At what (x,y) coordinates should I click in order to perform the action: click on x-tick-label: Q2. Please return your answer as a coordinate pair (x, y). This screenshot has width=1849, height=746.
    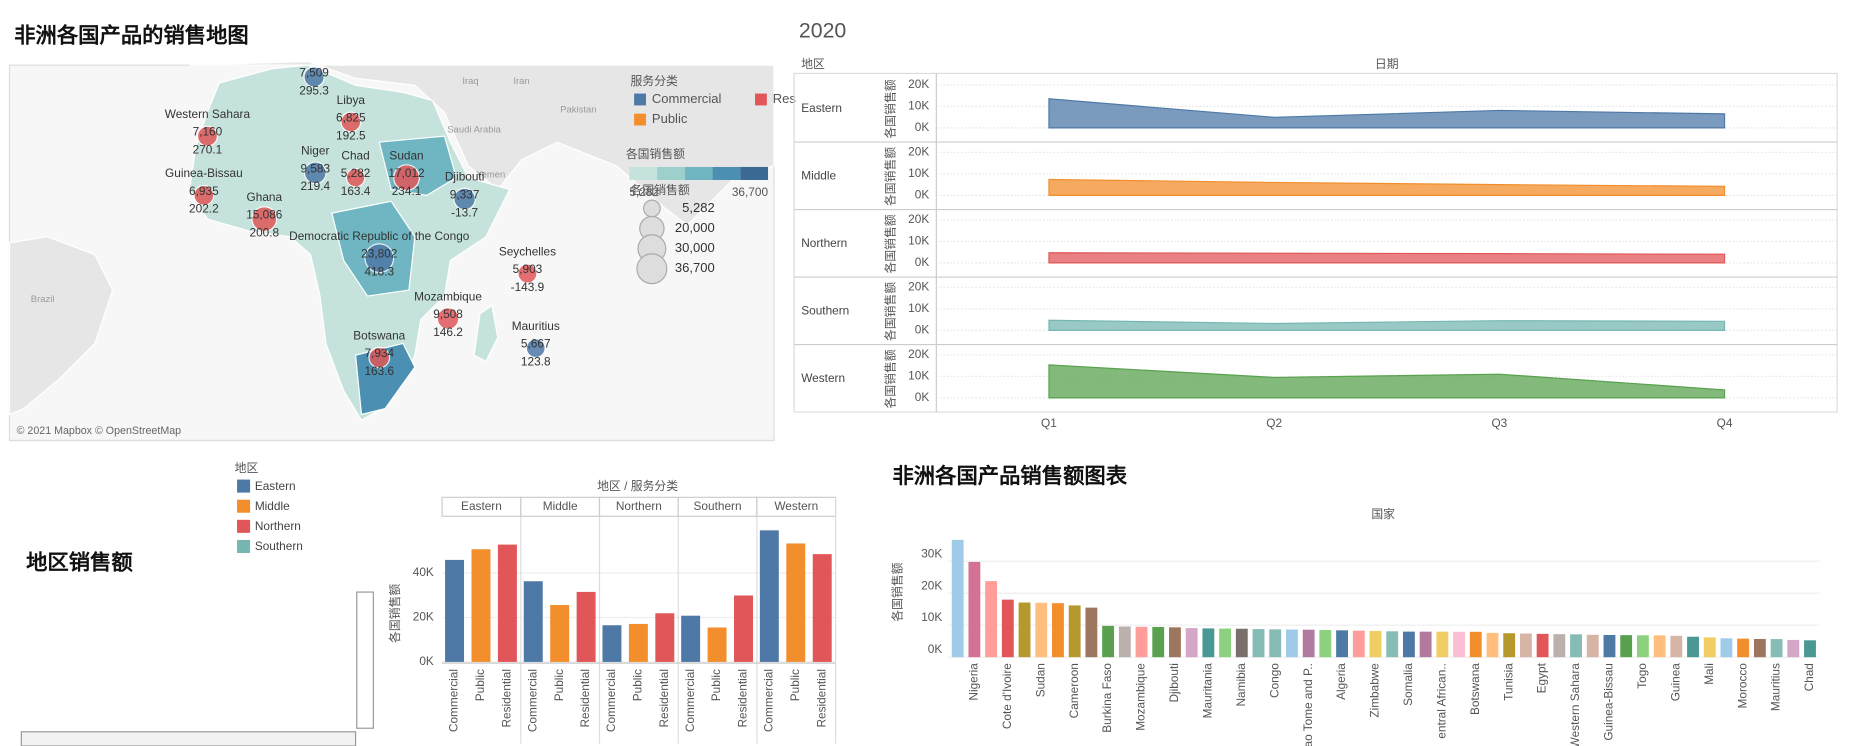
    Looking at the image, I should click on (1274, 423).